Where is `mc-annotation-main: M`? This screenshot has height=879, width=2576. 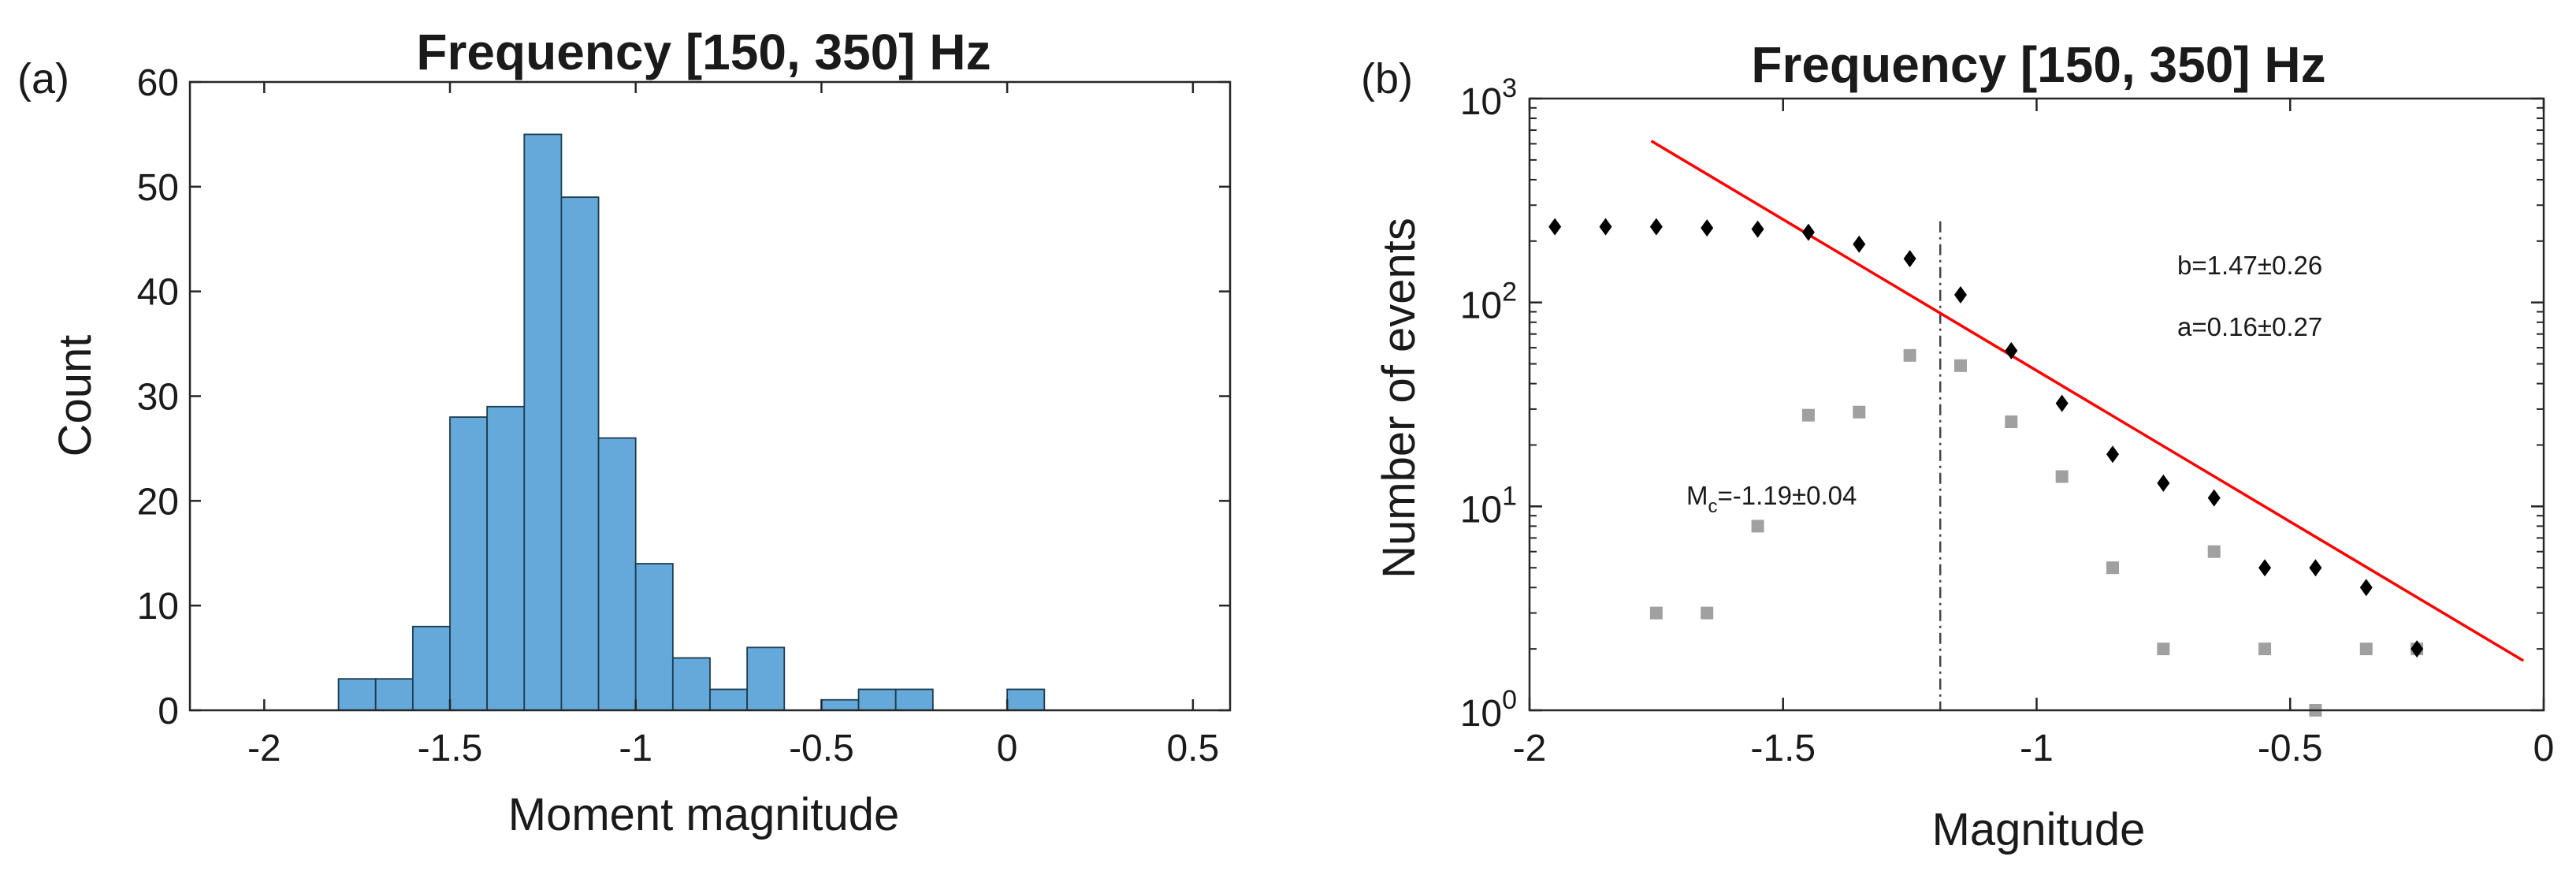
mc-annotation-main: M is located at coordinates (1697, 496).